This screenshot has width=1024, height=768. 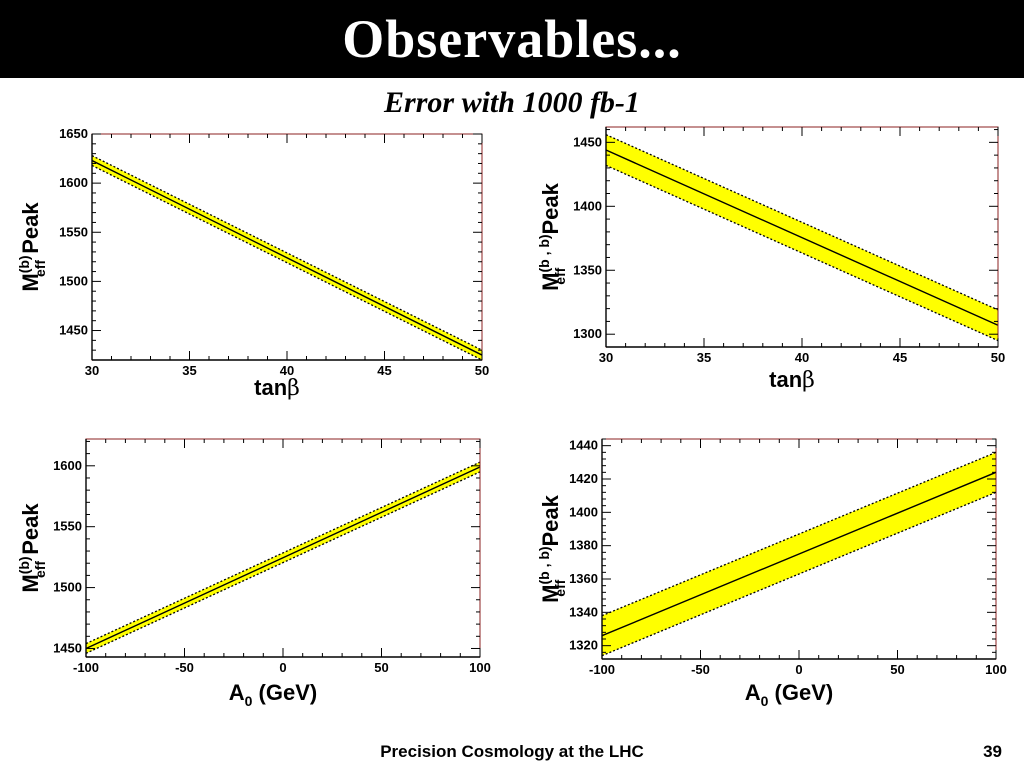 I want to click on page-number: 39, so click(x=992, y=751).